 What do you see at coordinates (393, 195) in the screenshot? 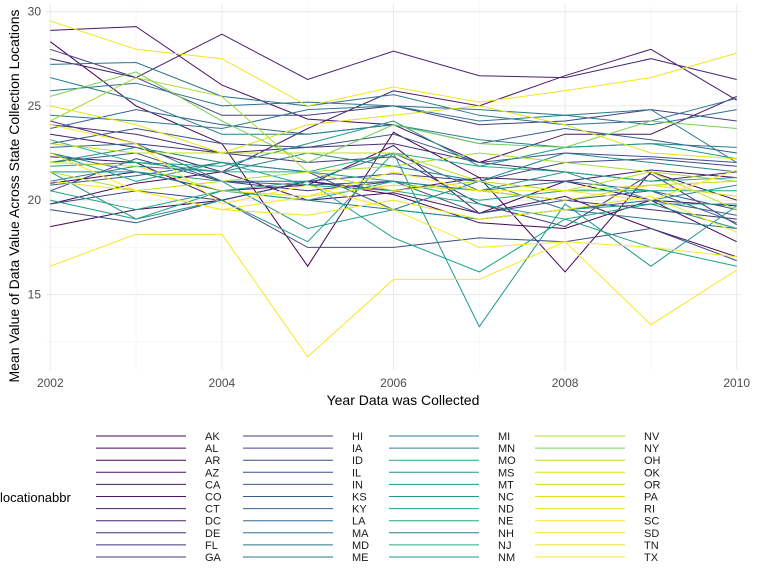
I see `series-line-ne` at bounding box center [393, 195].